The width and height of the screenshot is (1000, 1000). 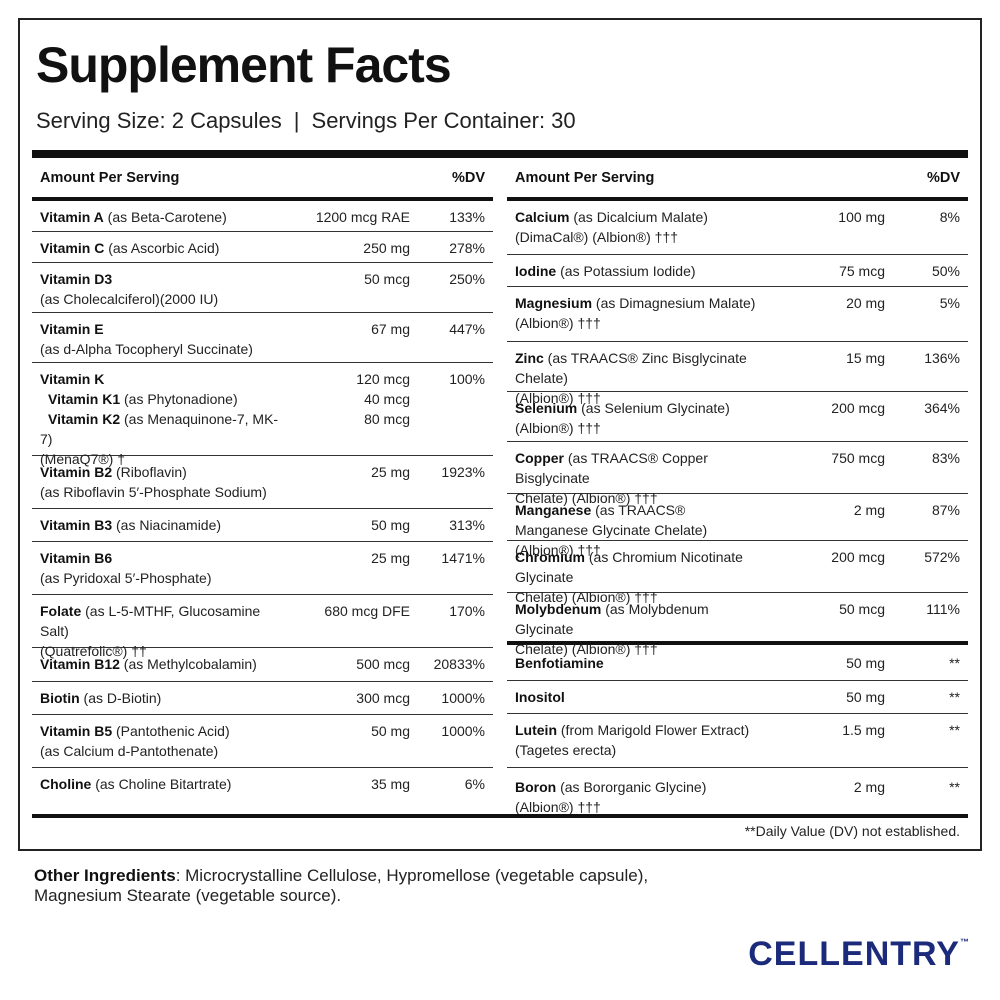 I want to click on footer-divider, so click(x=500, y=816).